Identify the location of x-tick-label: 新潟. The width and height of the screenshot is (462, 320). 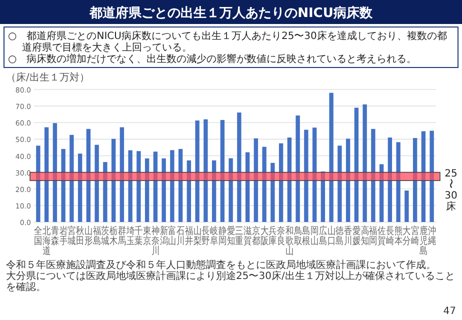
(164, 236).